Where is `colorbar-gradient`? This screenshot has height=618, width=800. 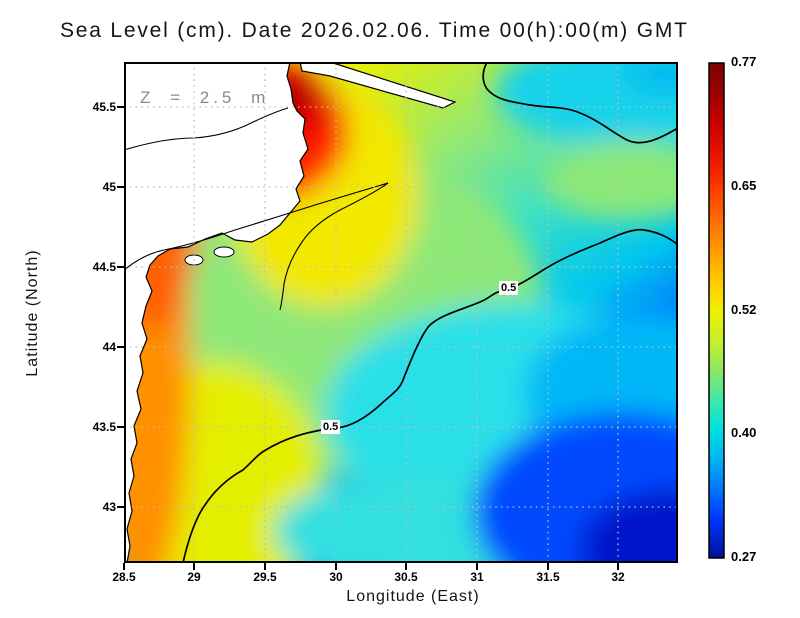 colorbar-gradient is located at coordinates (716, 310).